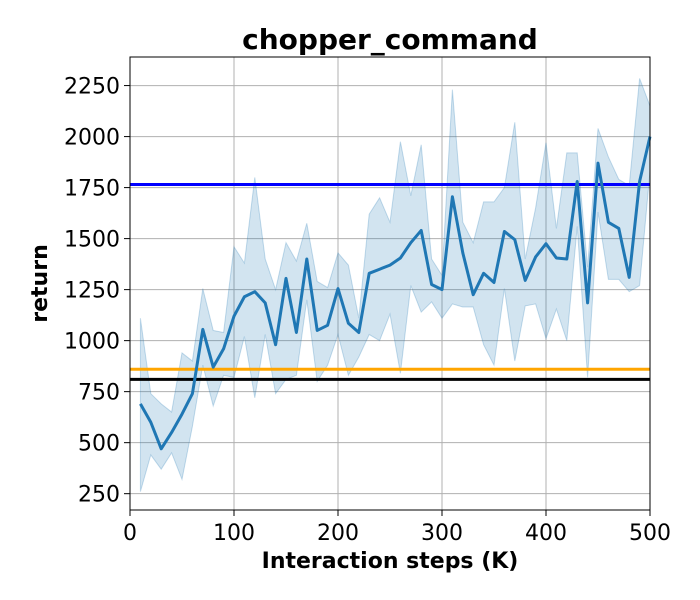  I want to click on x-axis-ticks: 0 100 200 300 400 500, so click(397, 528).